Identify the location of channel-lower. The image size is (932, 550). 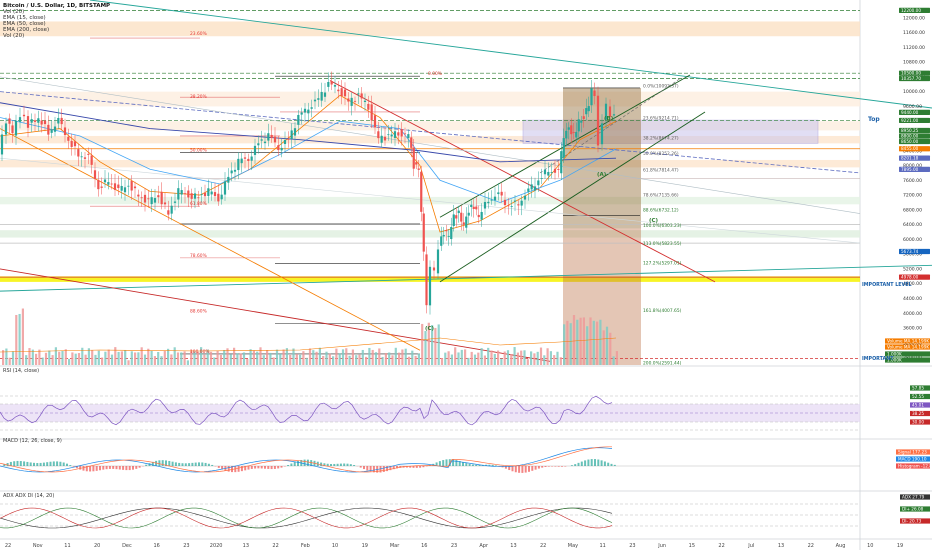
(572, 197).